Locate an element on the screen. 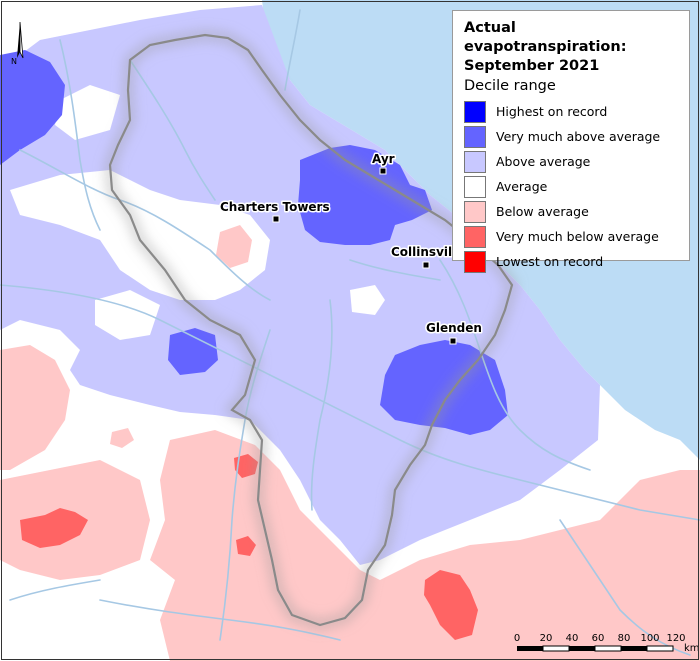  legend-item: Average is located at coordinates (571, 186).